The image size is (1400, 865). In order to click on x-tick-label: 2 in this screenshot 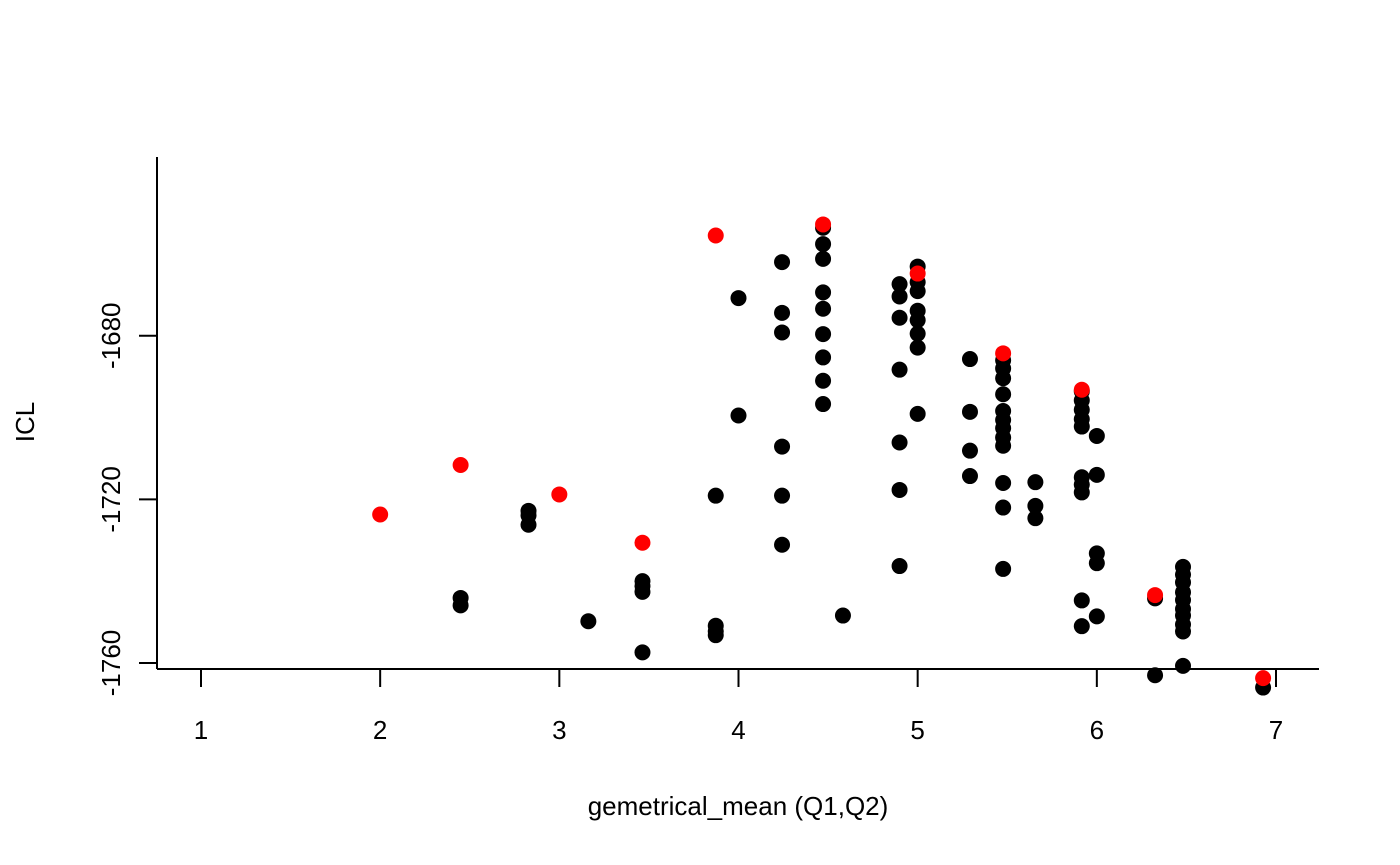, I will do `click(380, 730)`.